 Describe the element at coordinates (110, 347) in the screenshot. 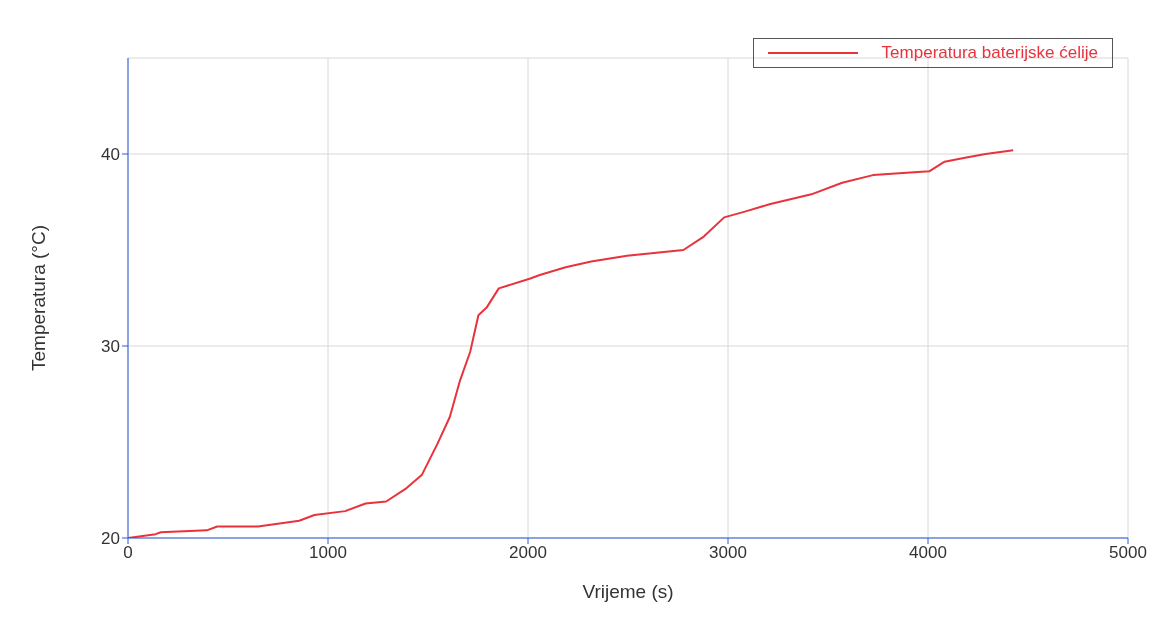

I see `y-tick-label: 30` at that location.